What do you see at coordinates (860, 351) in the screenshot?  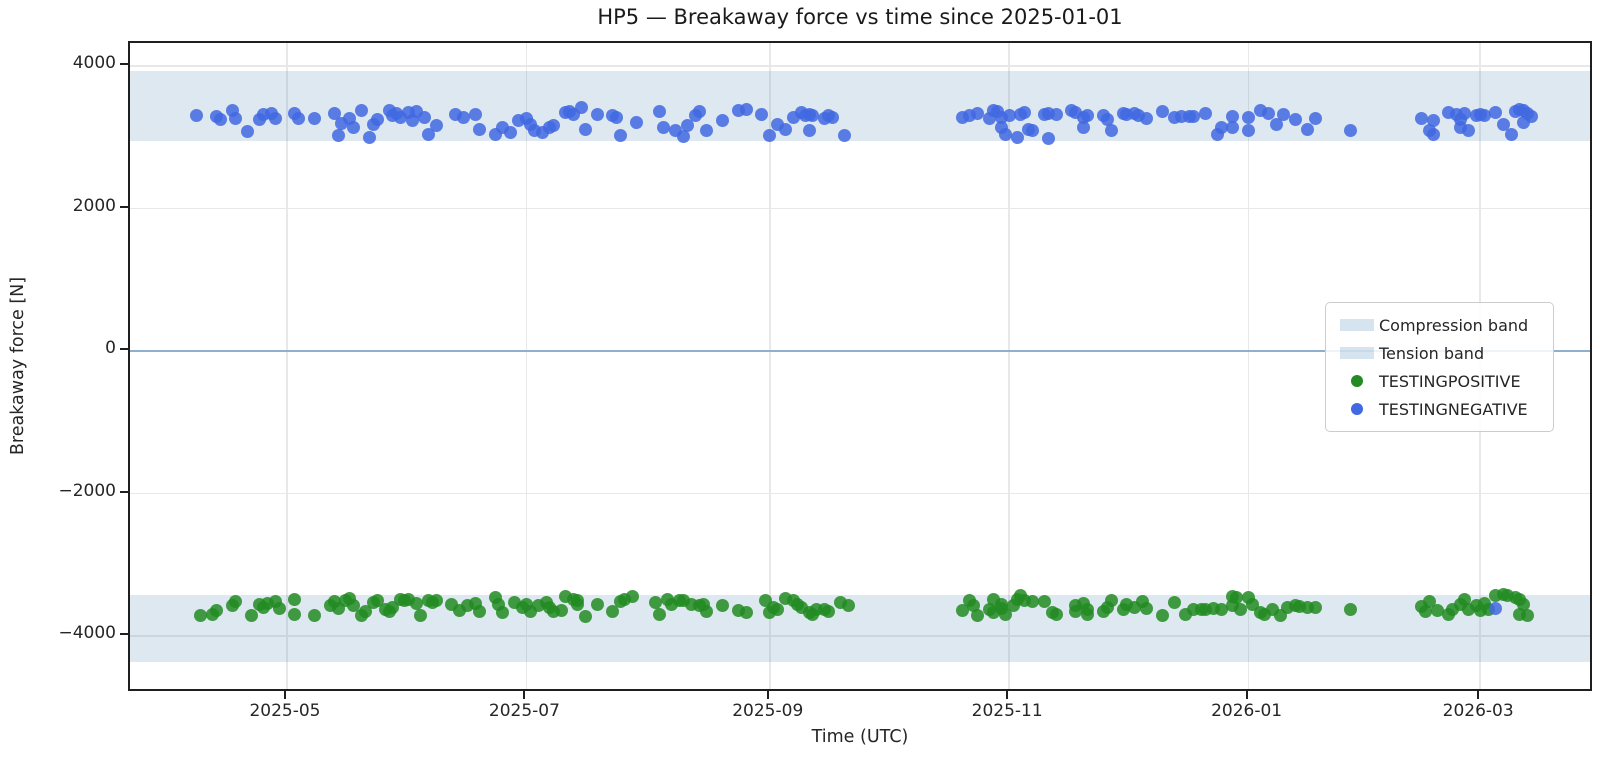 I see `zero-line` at bounding box center [860, 351].